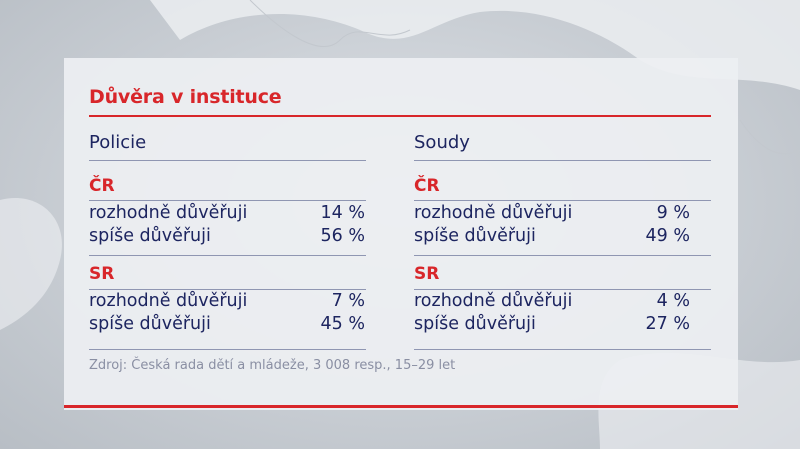 Image resolution: width=800 pixels, height=449 pixels. Describe the element at coordinates (667, 236) in the screenshot. I see `row-value: 49 %` at that location.